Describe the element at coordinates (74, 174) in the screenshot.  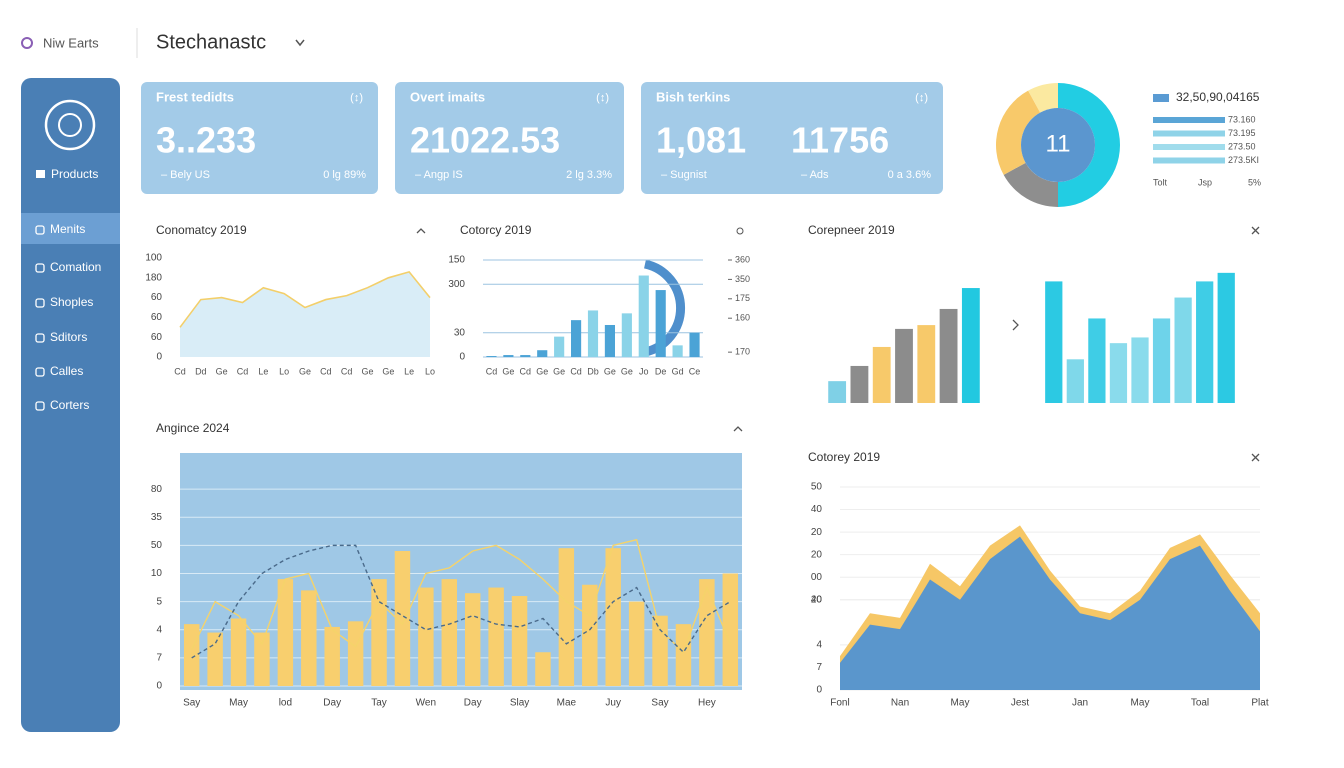
I see `sidebar-section: Products` at that location.